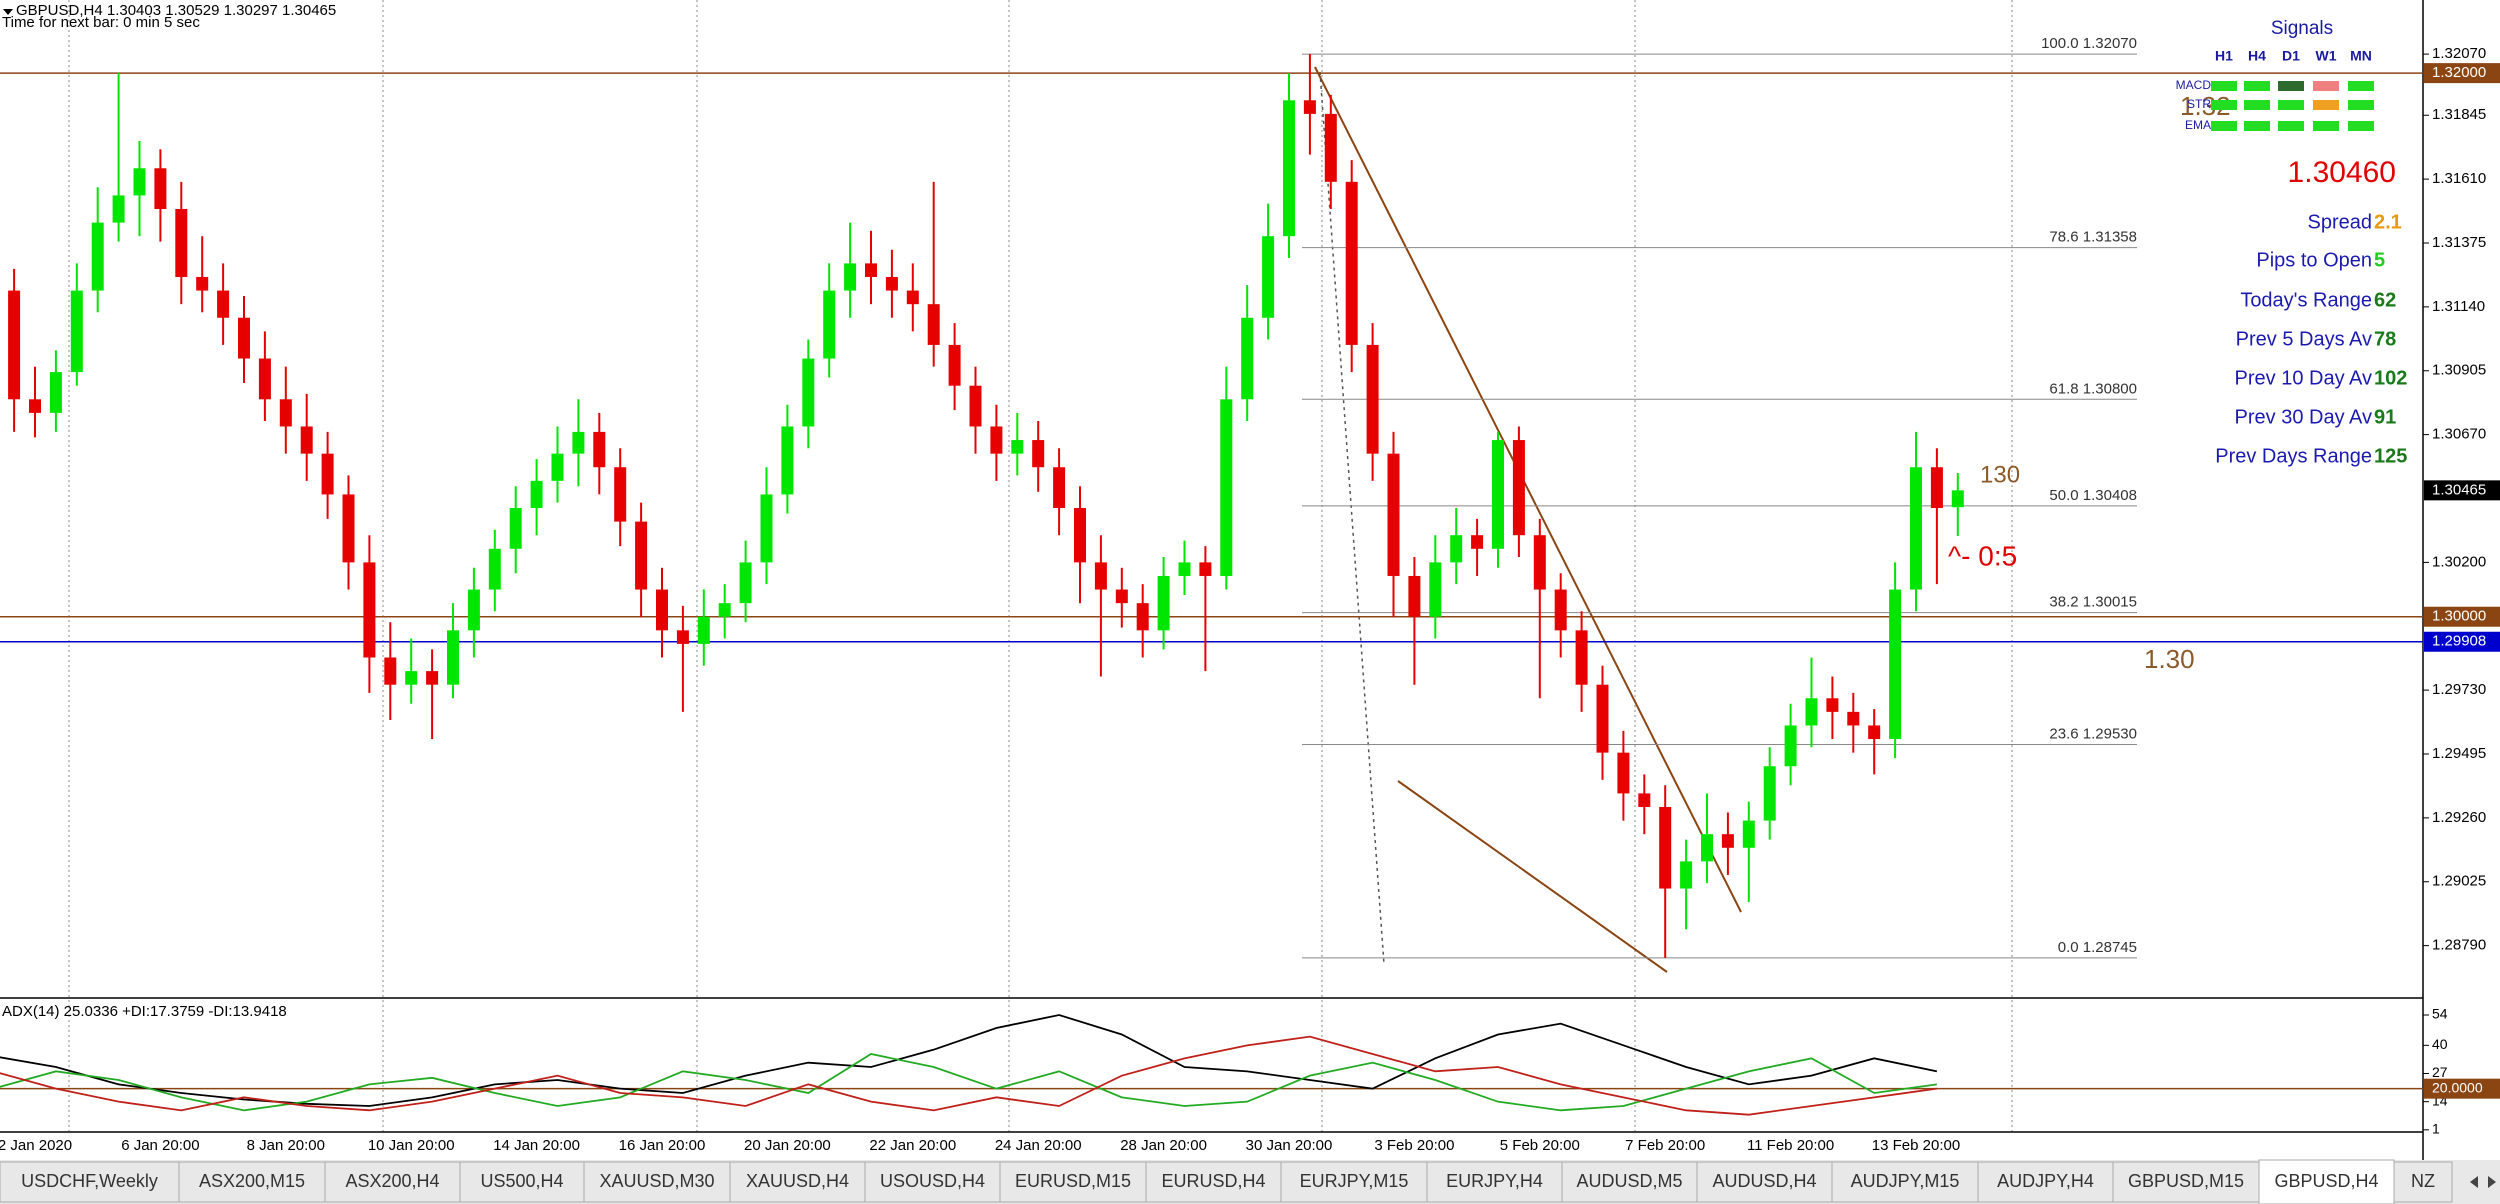 Image resolution: width=2500 pixels, height=1204 pixels. What do you see at coordinates (797, 1181) in the screenshot?
I see `tab-label: XAUUSD,H4` at bounding box center [797, 1181].